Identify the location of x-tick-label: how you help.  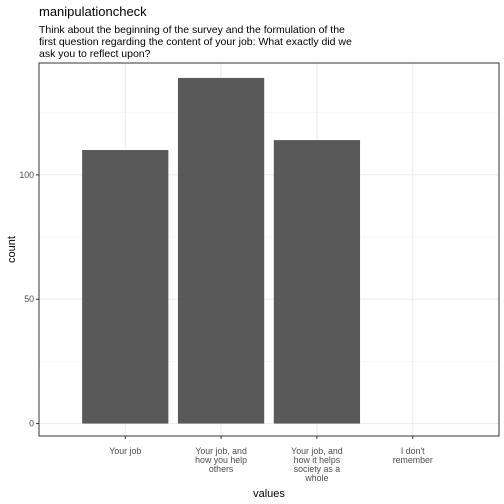
(221, 460).